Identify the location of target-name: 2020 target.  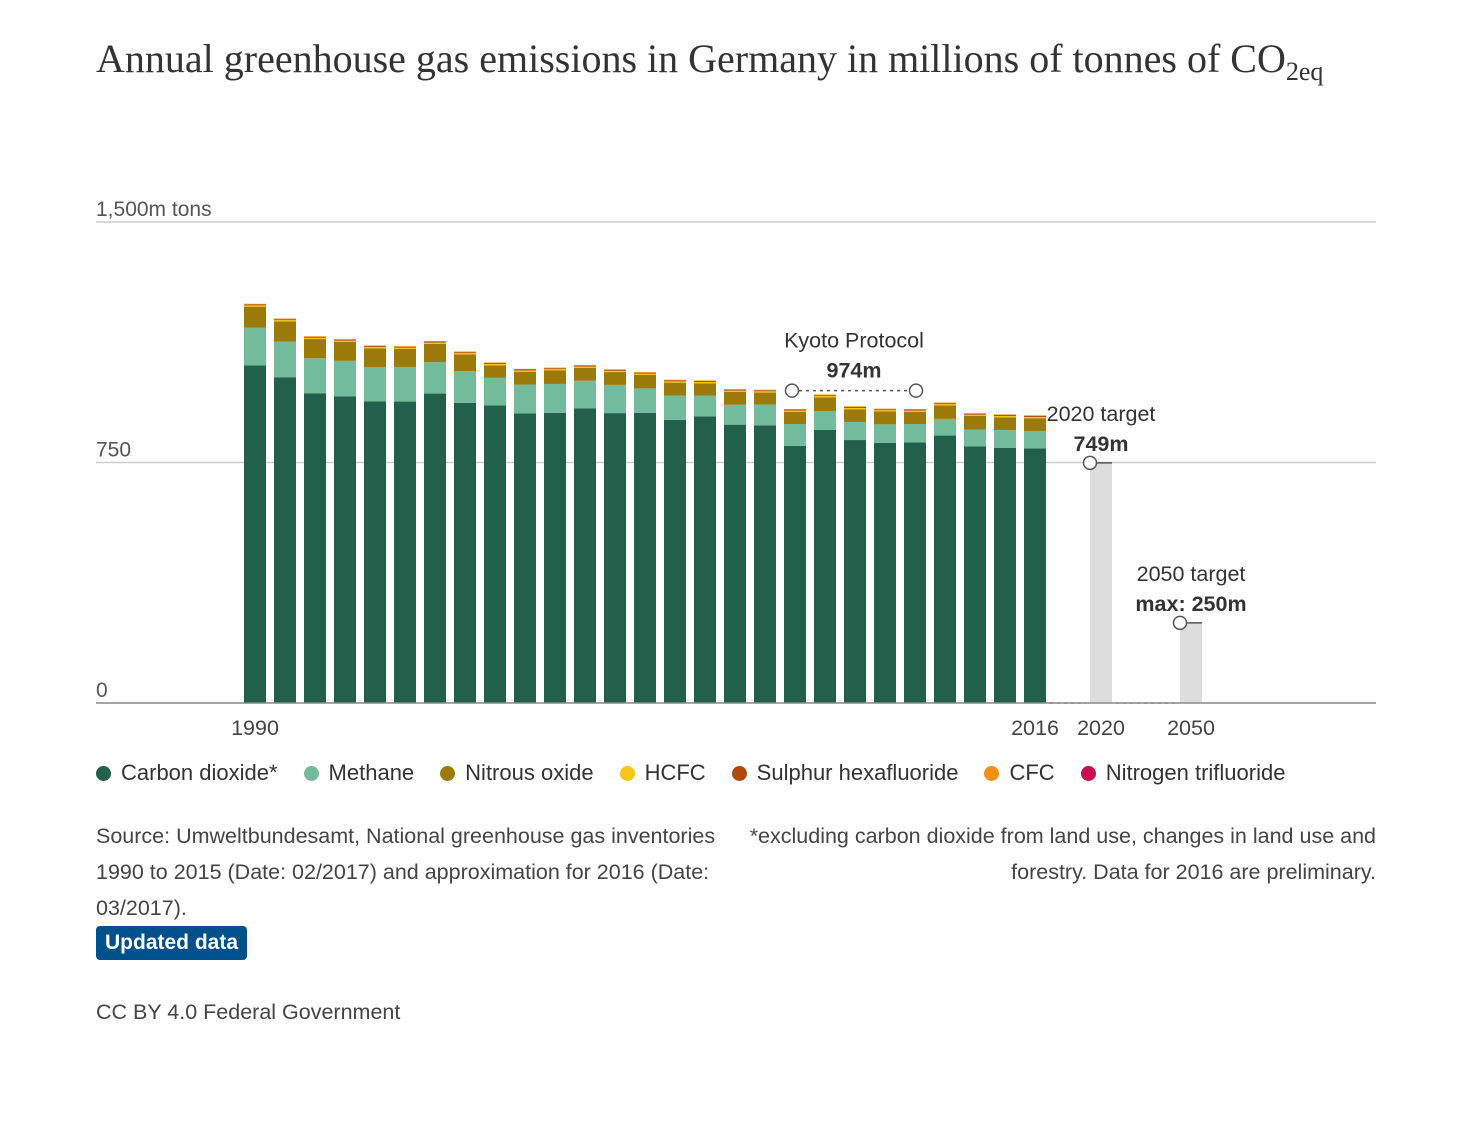
(1101, 414).